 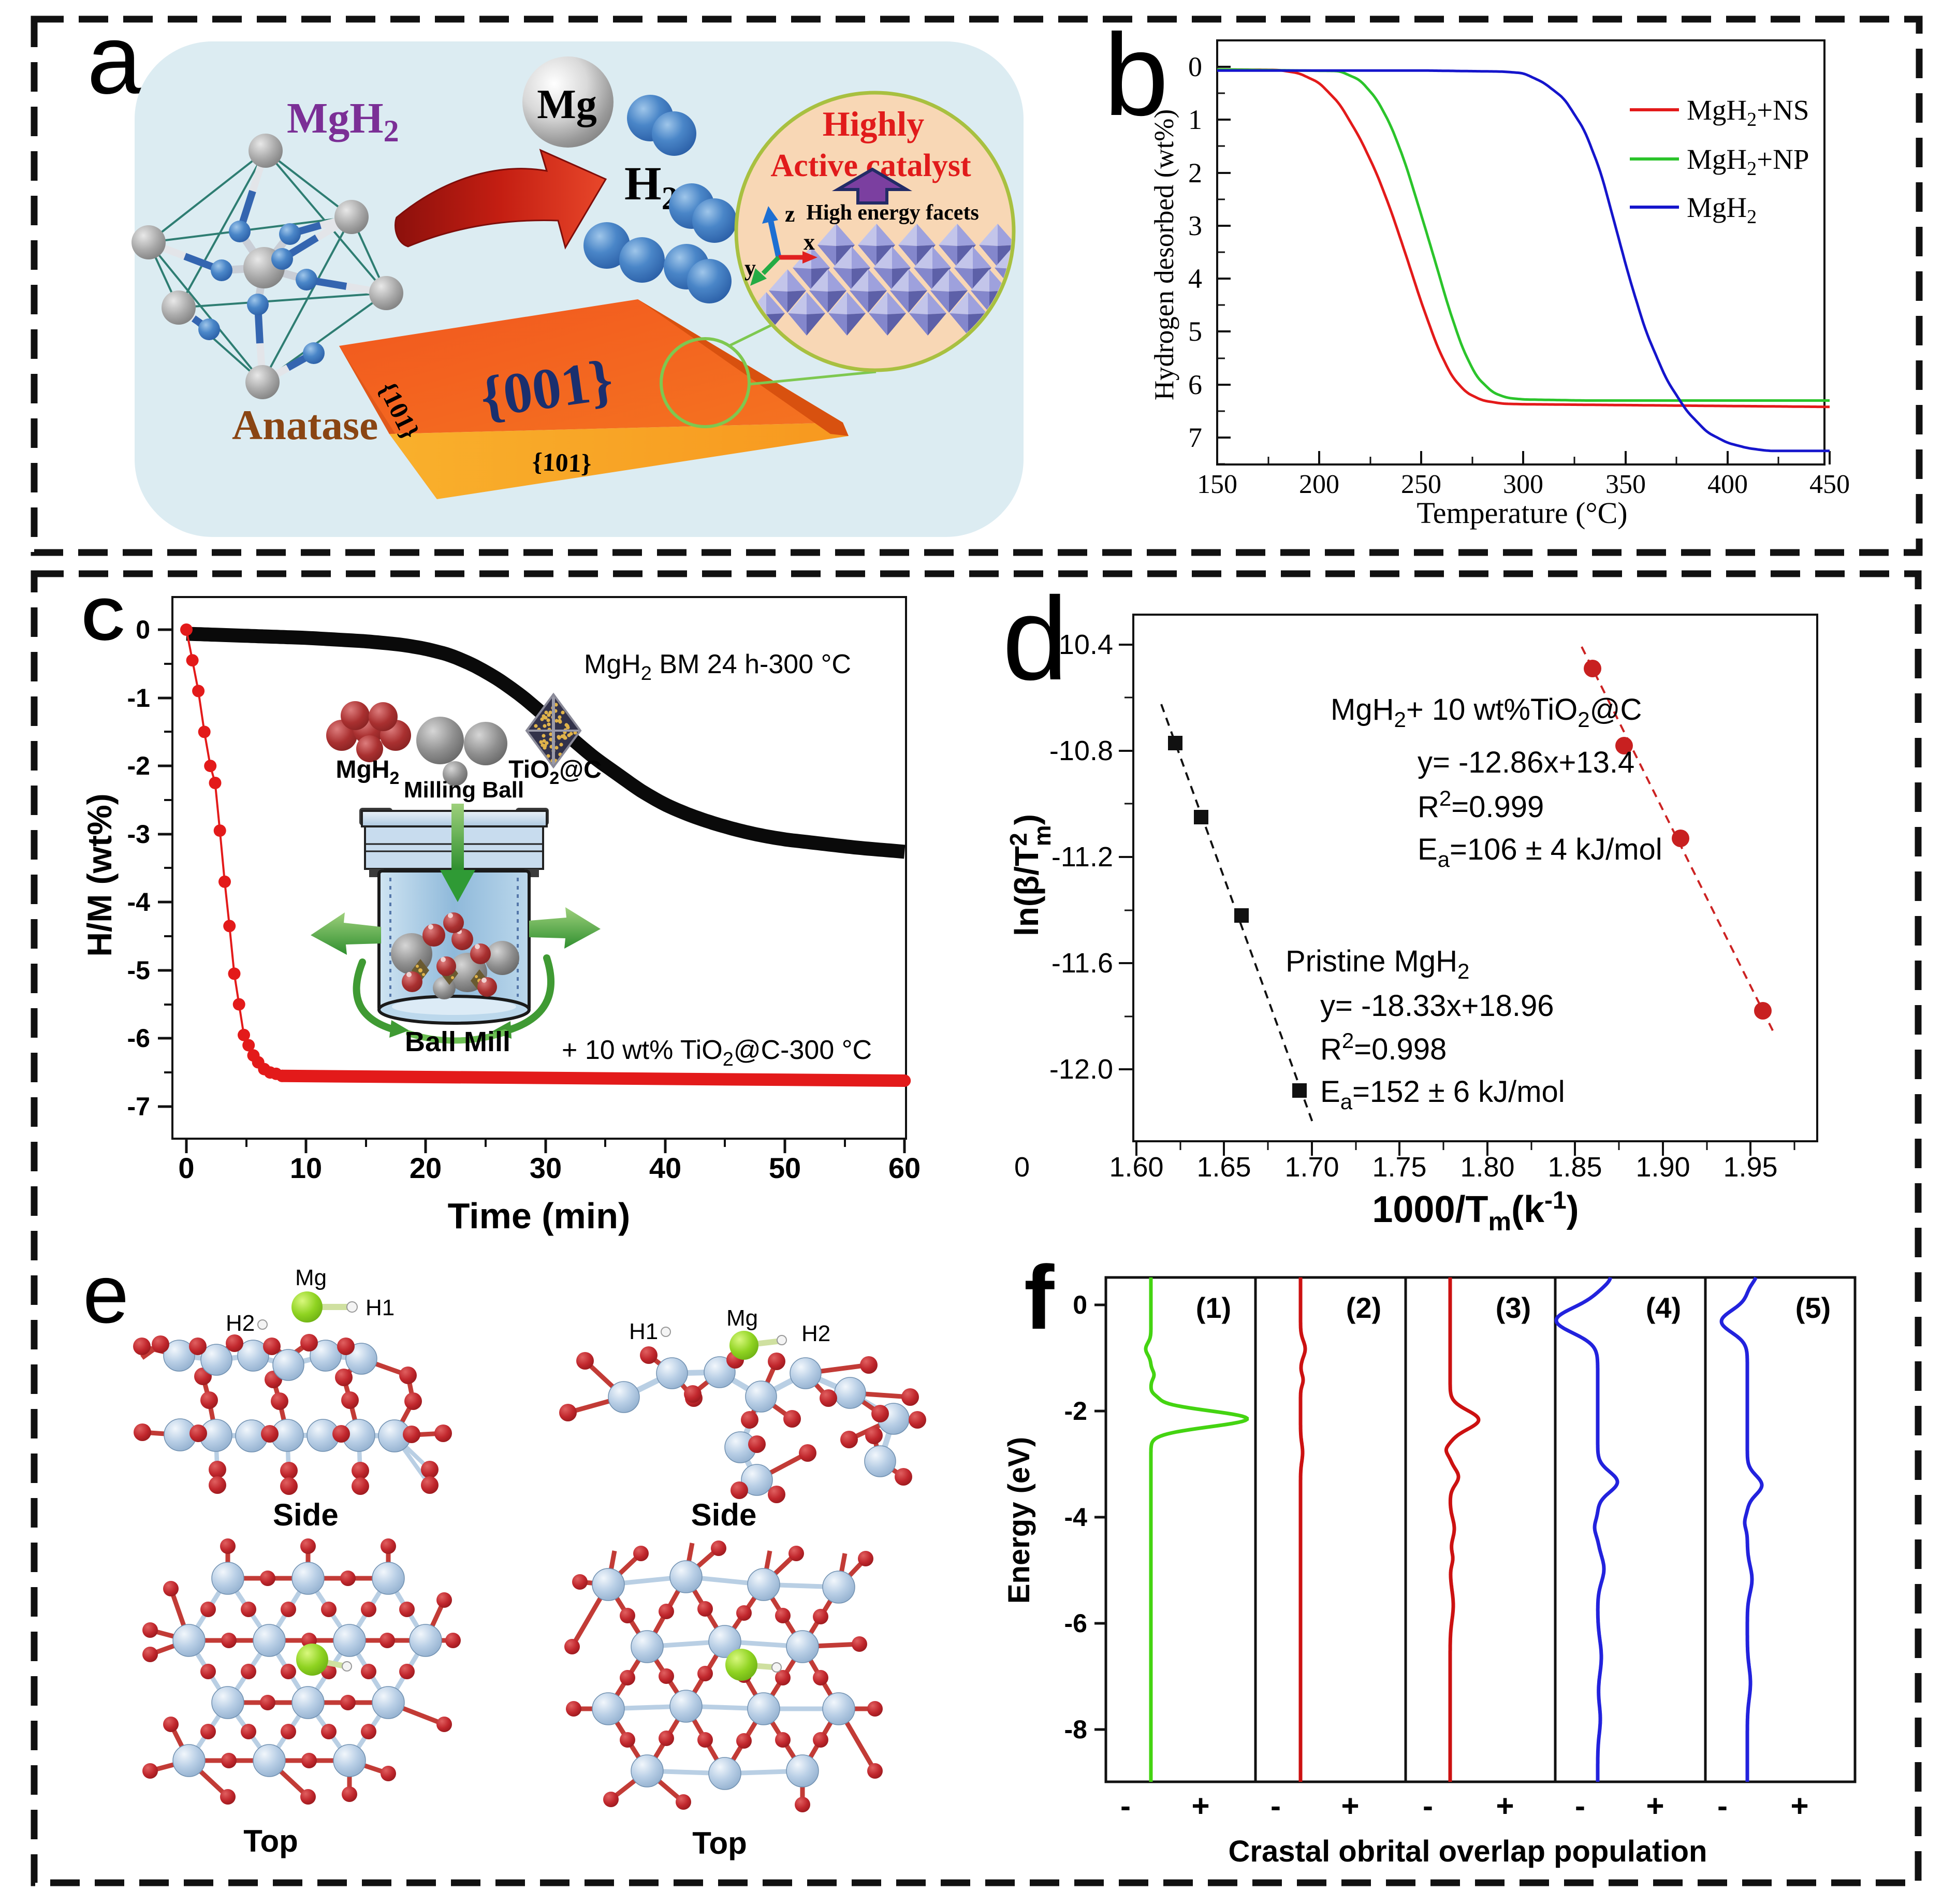 What do you see at coordinates (1829, 484) in the screenshot?
I see `svg-text: 450` at bounding box center [1829, 484].